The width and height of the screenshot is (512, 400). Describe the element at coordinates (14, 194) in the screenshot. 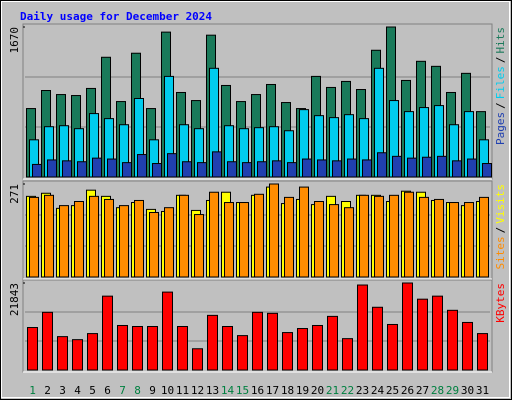

I see `y-tick-label: 271` at that location.